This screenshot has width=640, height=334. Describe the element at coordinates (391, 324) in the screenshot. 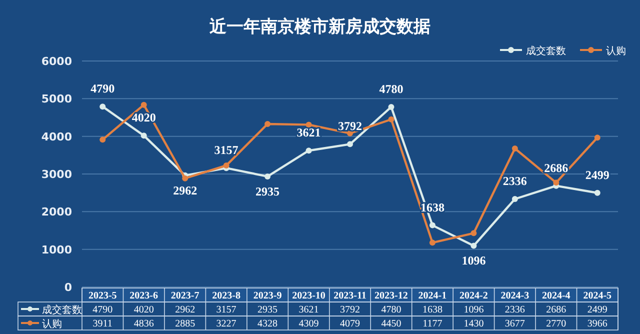

I see `data-label: 4450` at that location.